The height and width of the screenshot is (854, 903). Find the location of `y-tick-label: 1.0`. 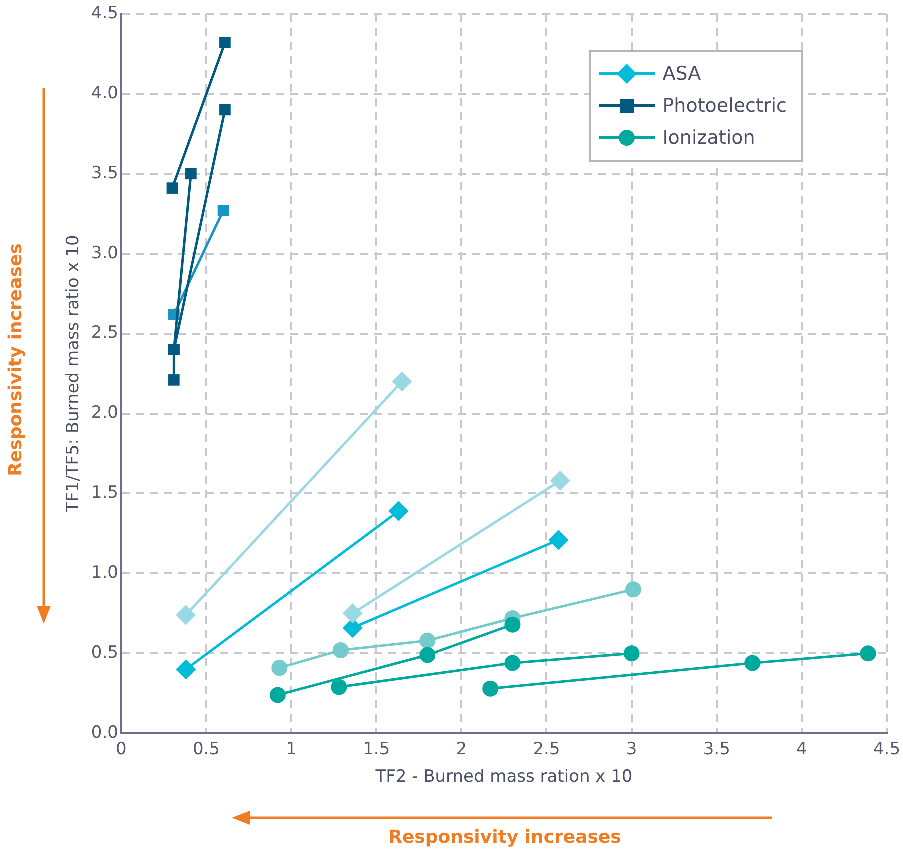

y-tick-label: 1.0 is located at coordinates (104, 573).